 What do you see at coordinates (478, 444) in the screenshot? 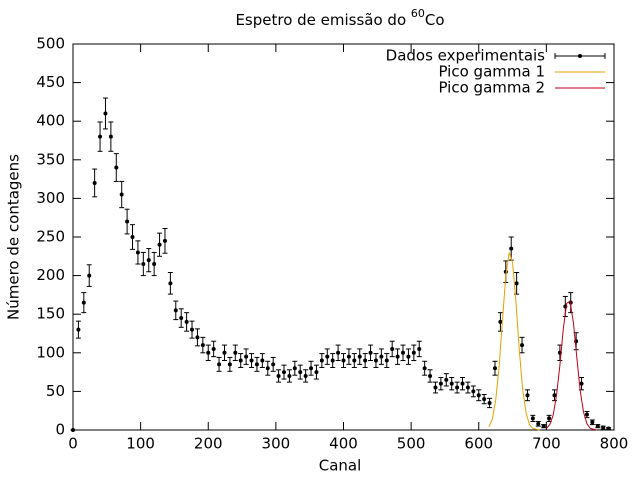
I see `x-tick-label: 600` at bounding box center [478, 444].